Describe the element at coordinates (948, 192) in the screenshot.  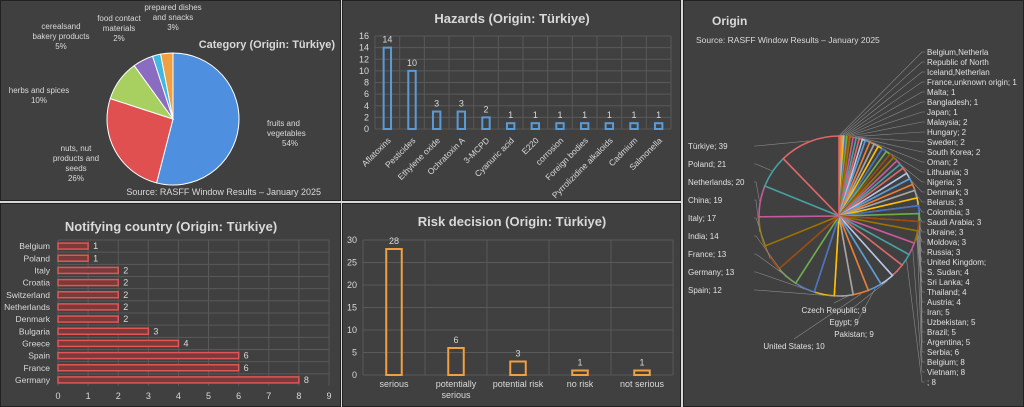
I see `slice-label: Denmark; 3` at that location.